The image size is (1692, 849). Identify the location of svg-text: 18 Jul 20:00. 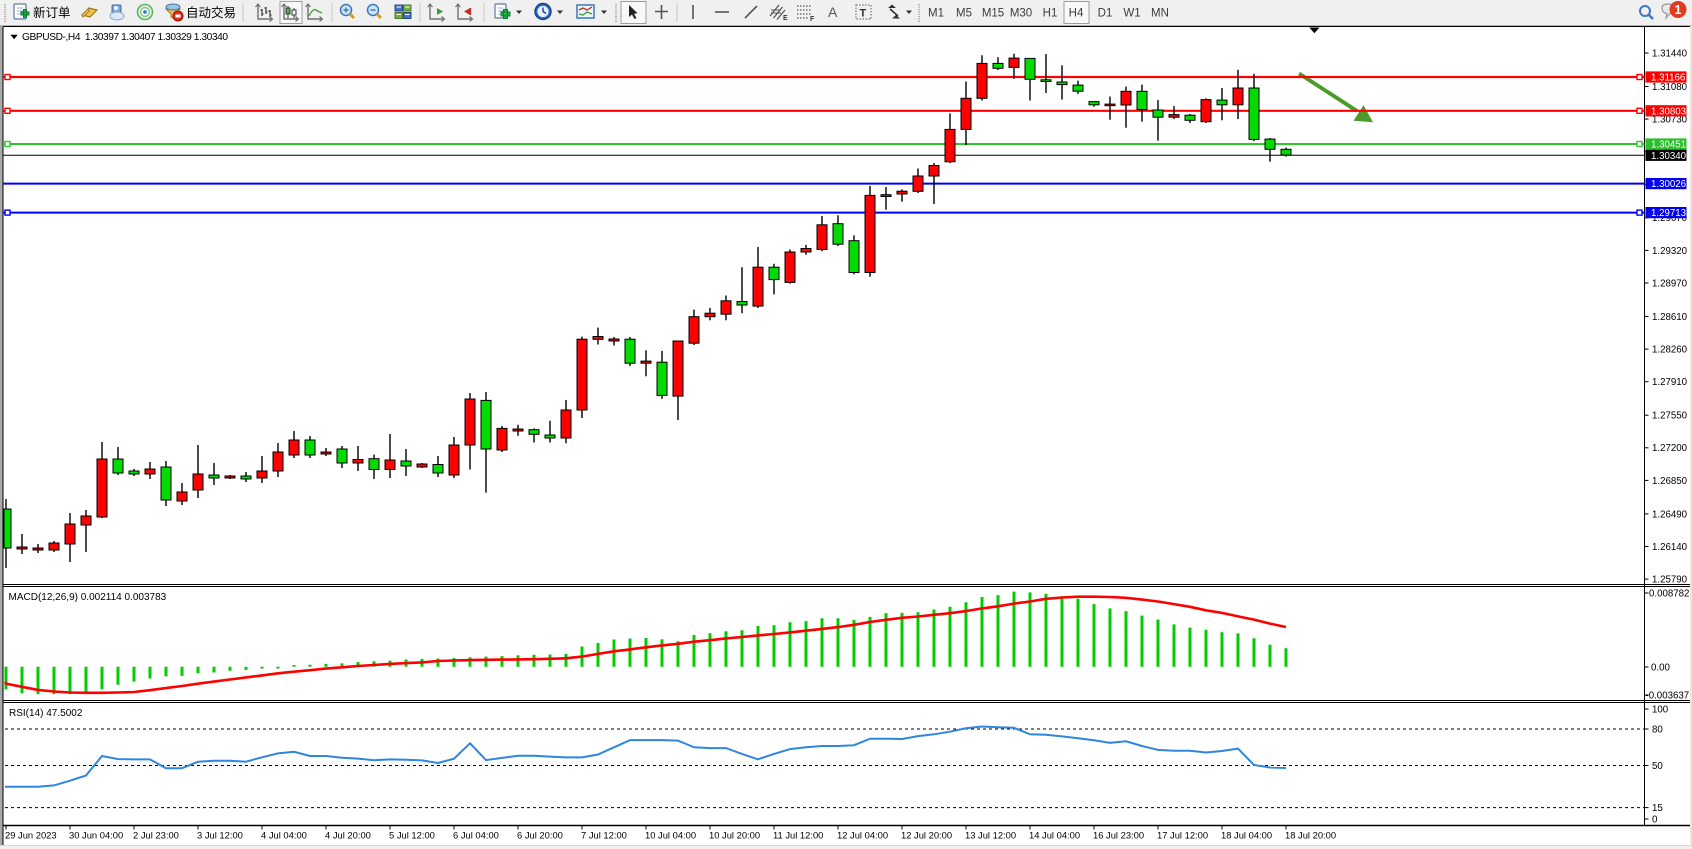
(1310, 835).